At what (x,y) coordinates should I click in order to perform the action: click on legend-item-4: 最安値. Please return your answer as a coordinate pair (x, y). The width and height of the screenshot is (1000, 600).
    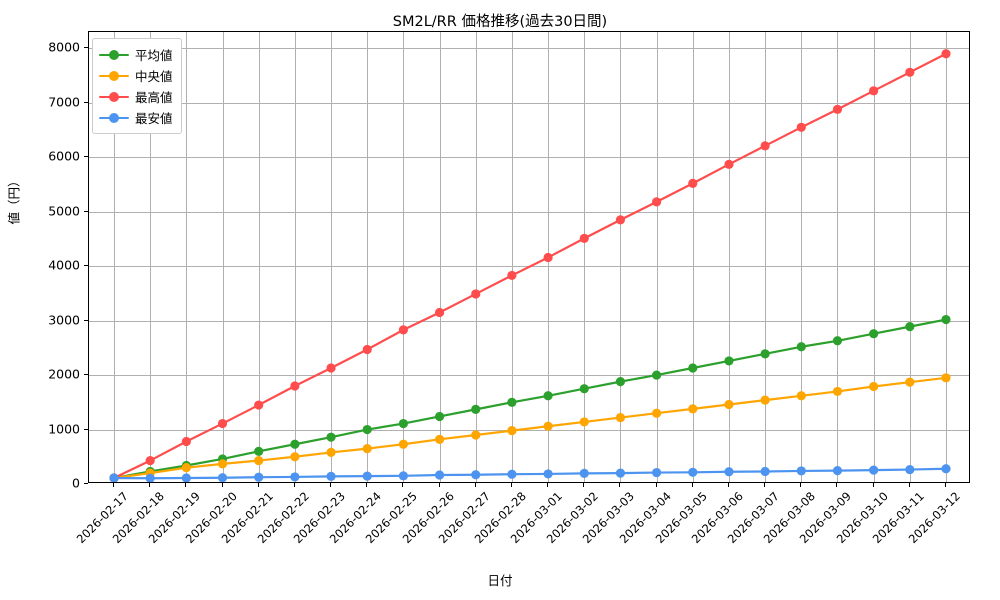
    Looking at the image, I should click on (136, 117).